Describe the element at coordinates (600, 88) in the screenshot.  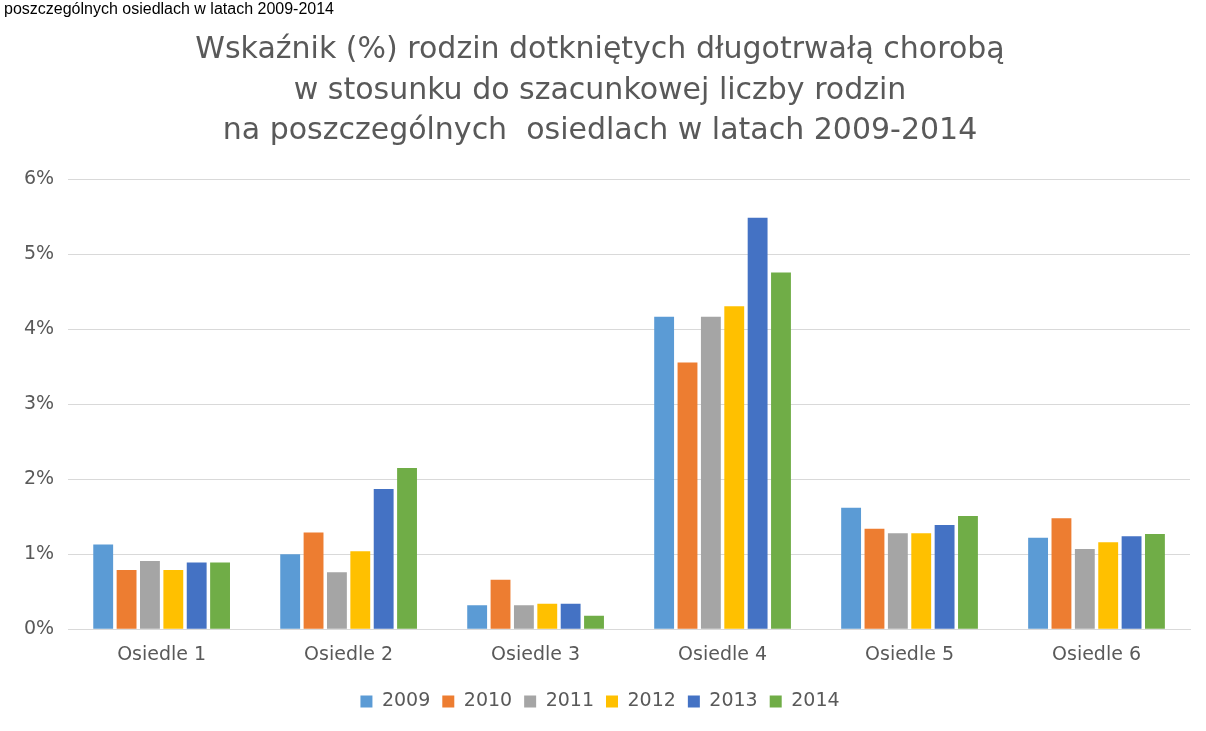
I see `text: w stosunku do szacunkowej liczby rodzin` at that location.